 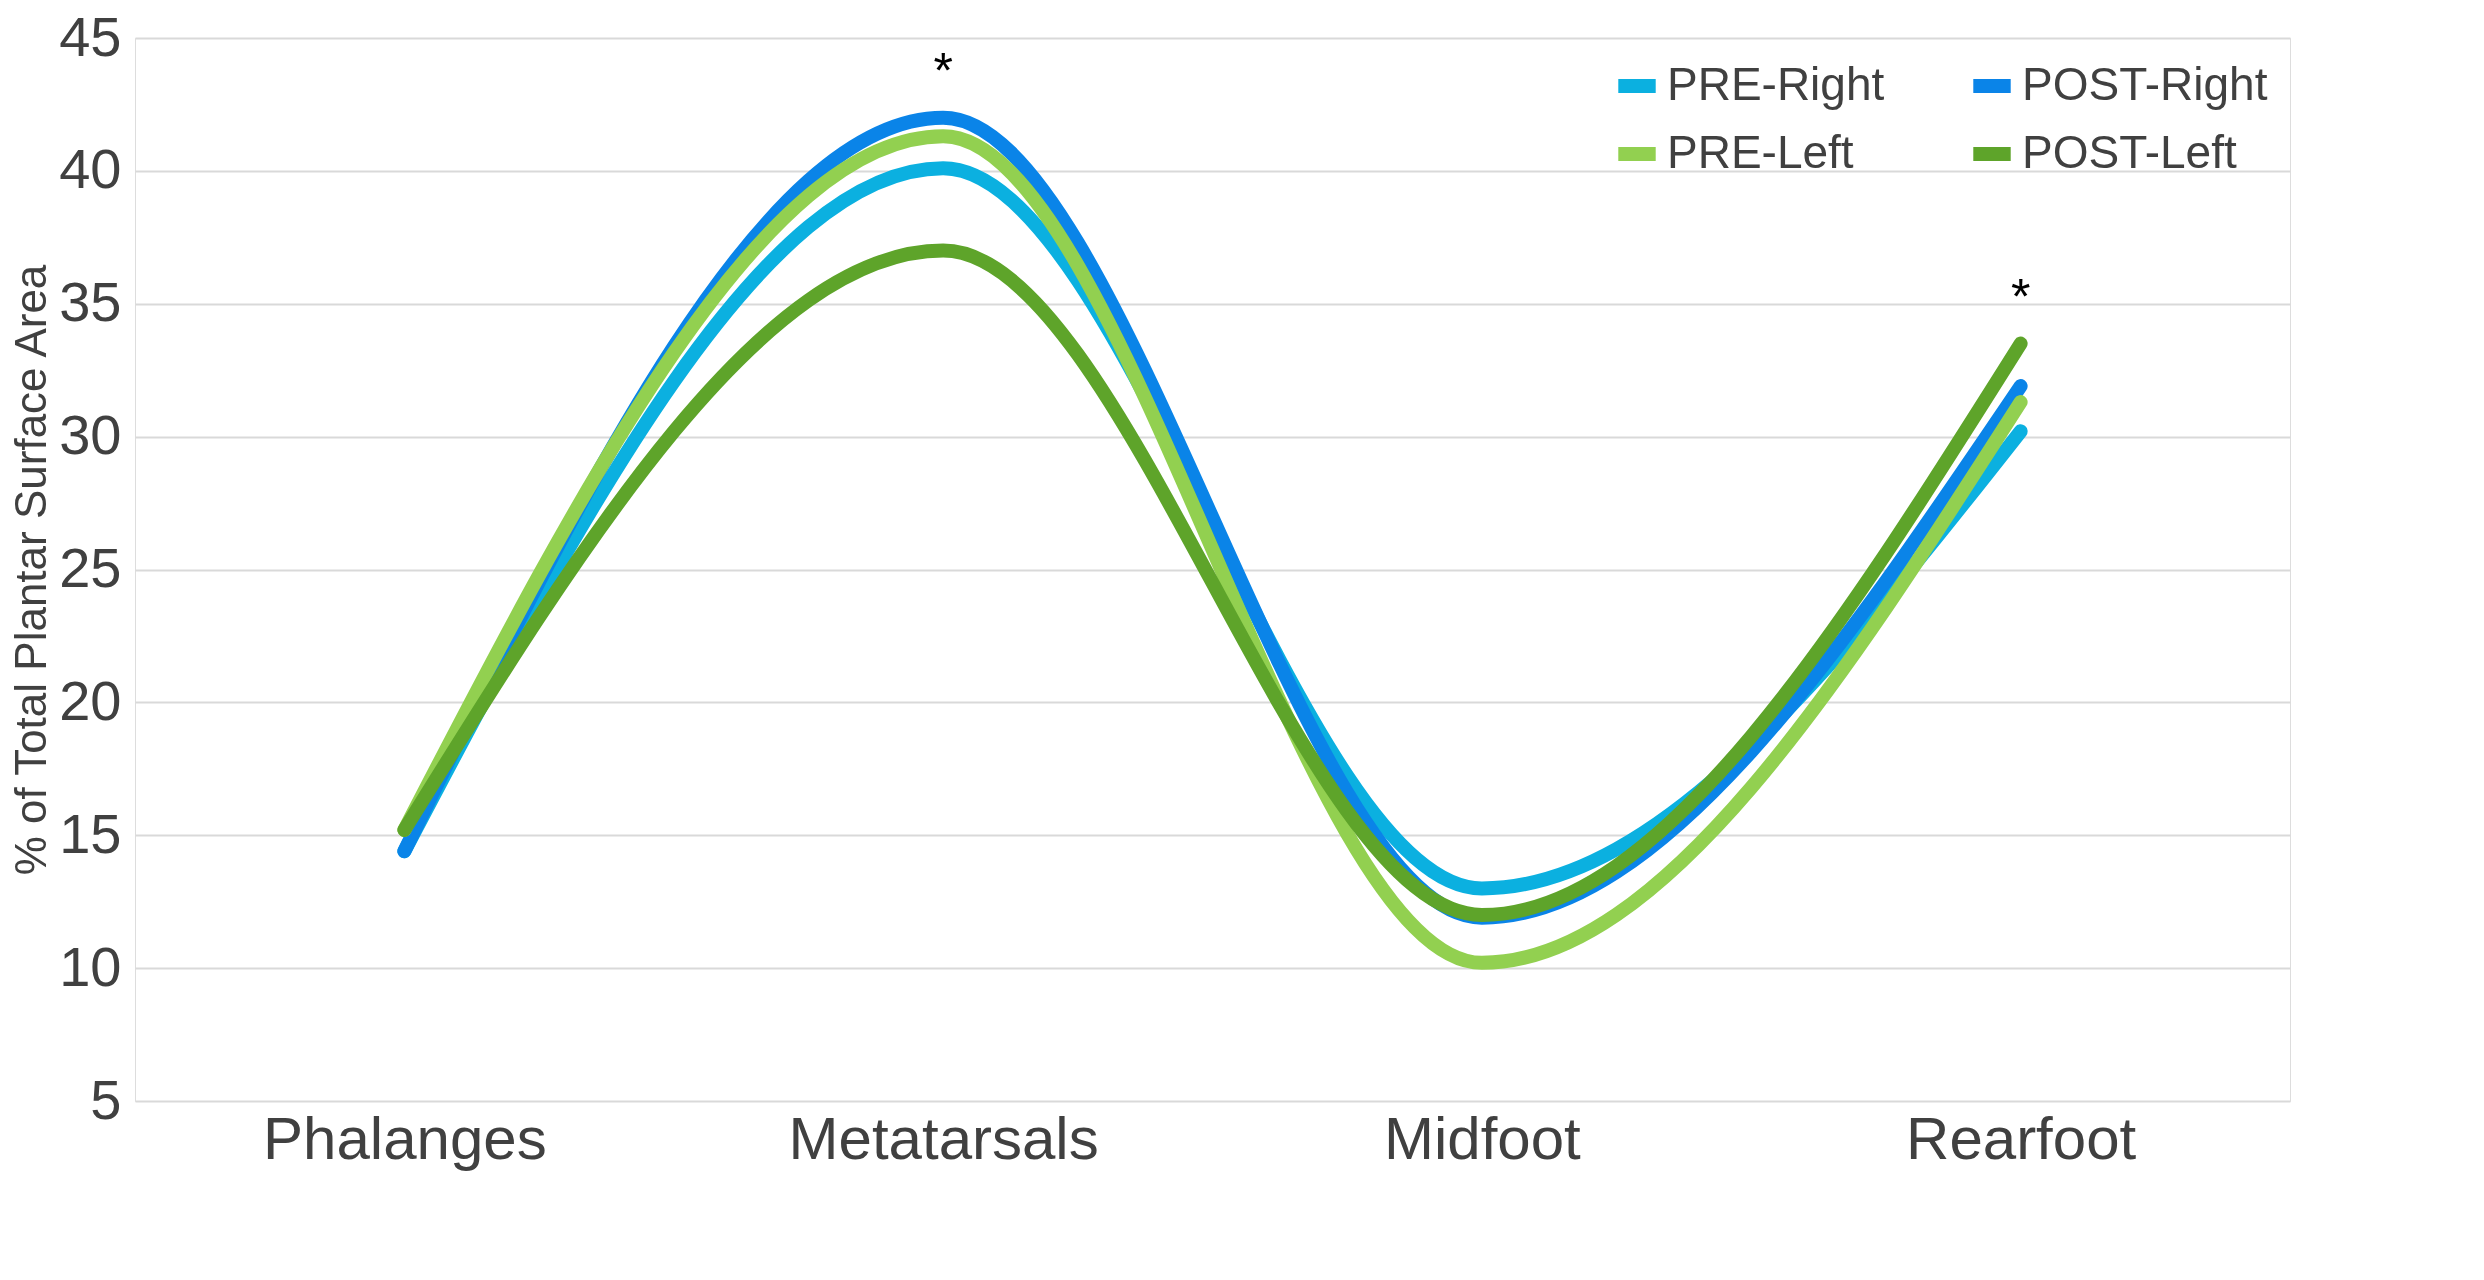 I want to click on x-tick-label: Midfoot, so click(x=1482, y=1138).